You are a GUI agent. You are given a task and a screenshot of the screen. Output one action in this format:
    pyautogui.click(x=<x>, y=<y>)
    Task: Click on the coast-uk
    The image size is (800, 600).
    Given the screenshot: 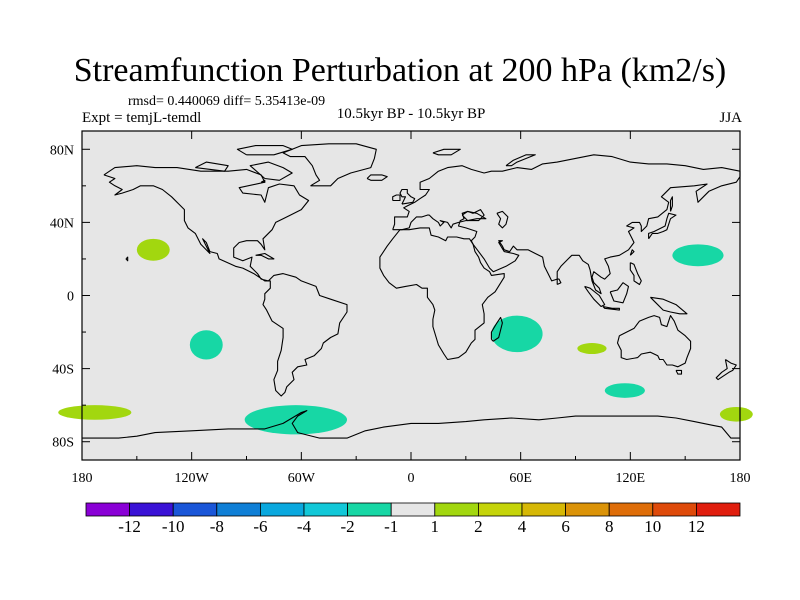 What is the action you would take?
    pyautogui.click(x=407, y=196)
    